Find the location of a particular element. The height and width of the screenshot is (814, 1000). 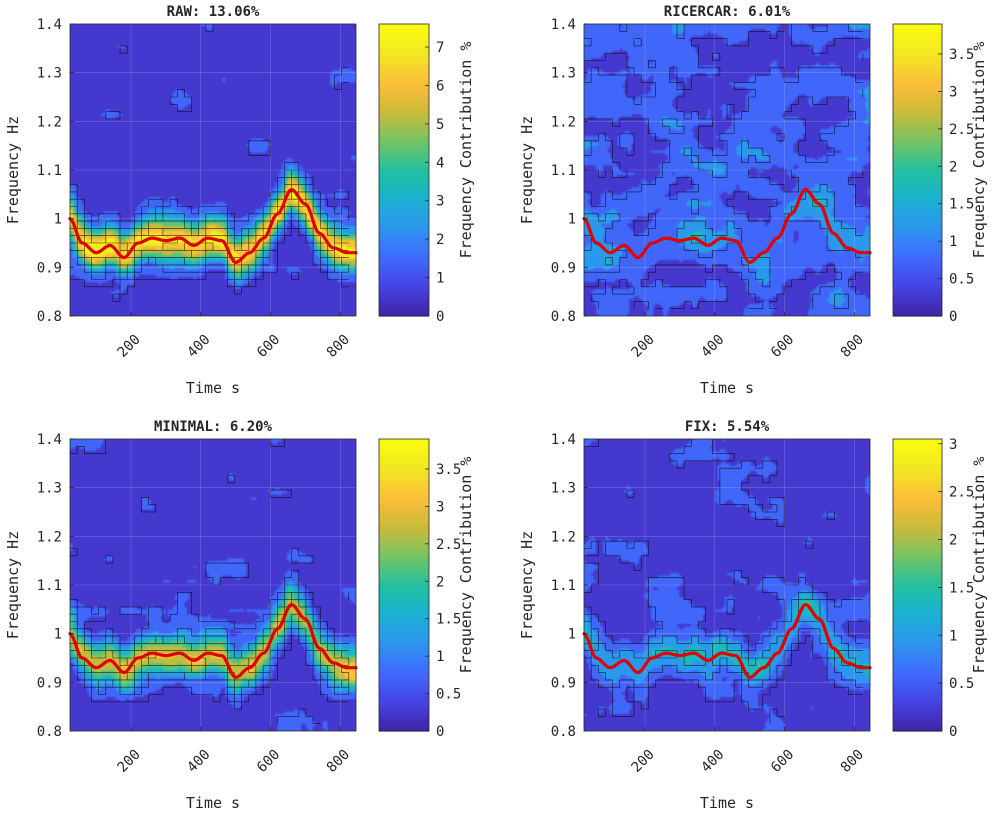

x-axis-label: Time s is located at coordinates (727, 803).